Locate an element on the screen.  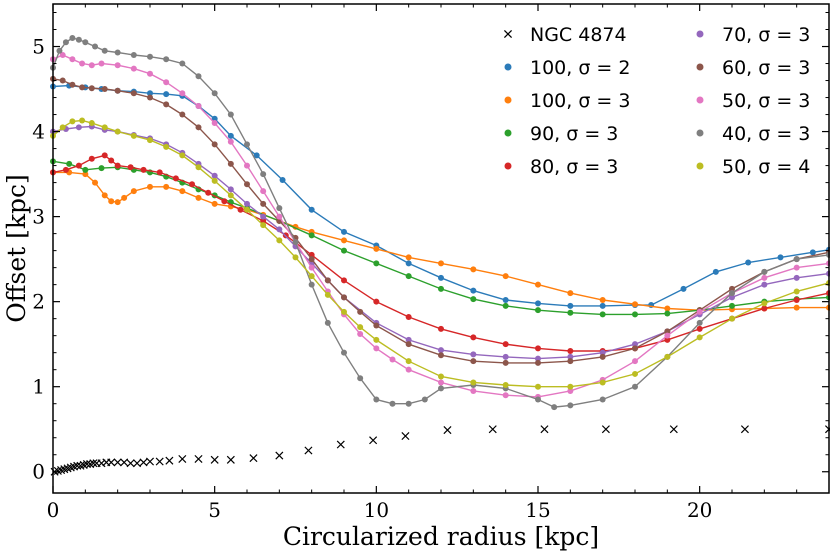
legend-label: NGC 4874 is located at coordinates (578, 35).